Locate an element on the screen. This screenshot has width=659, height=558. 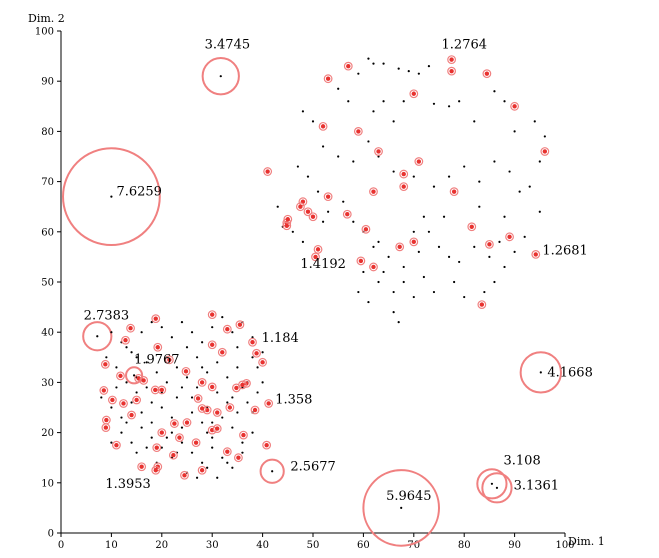
x-tick-label-0: 0 is located at coordinates (61, 545).